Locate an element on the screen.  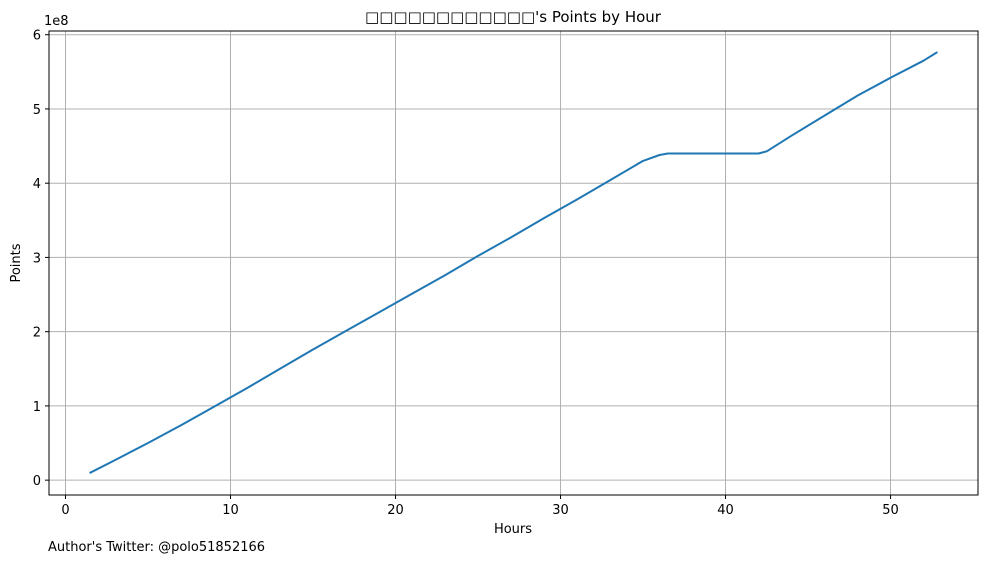
y-axis-multiplier: 1e8 is located at coordinates (56, 21).